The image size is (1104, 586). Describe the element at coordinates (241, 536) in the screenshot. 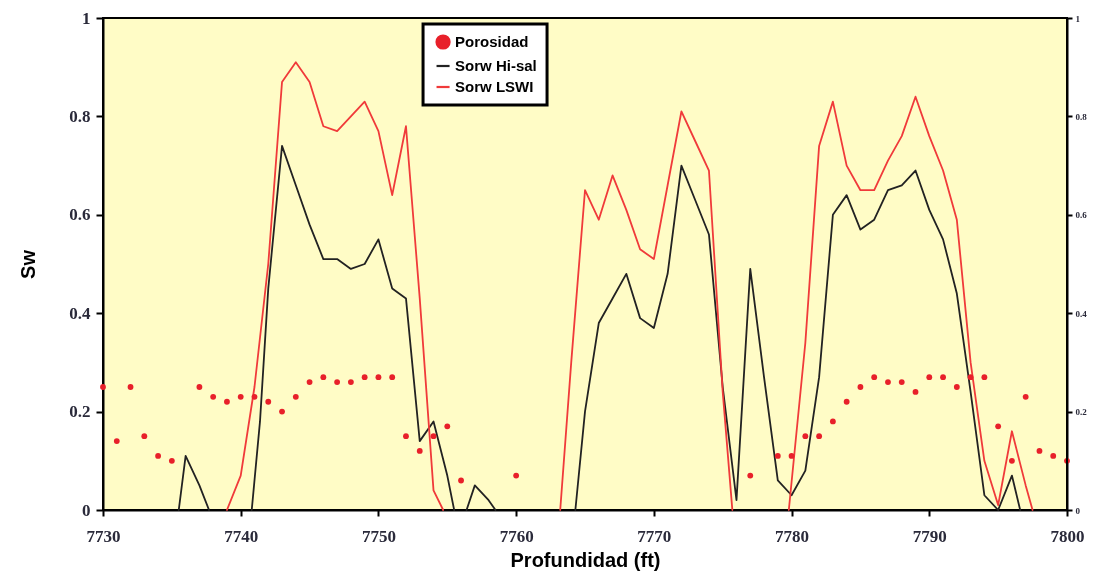

I see `x-tick-label: 7740` at that location.